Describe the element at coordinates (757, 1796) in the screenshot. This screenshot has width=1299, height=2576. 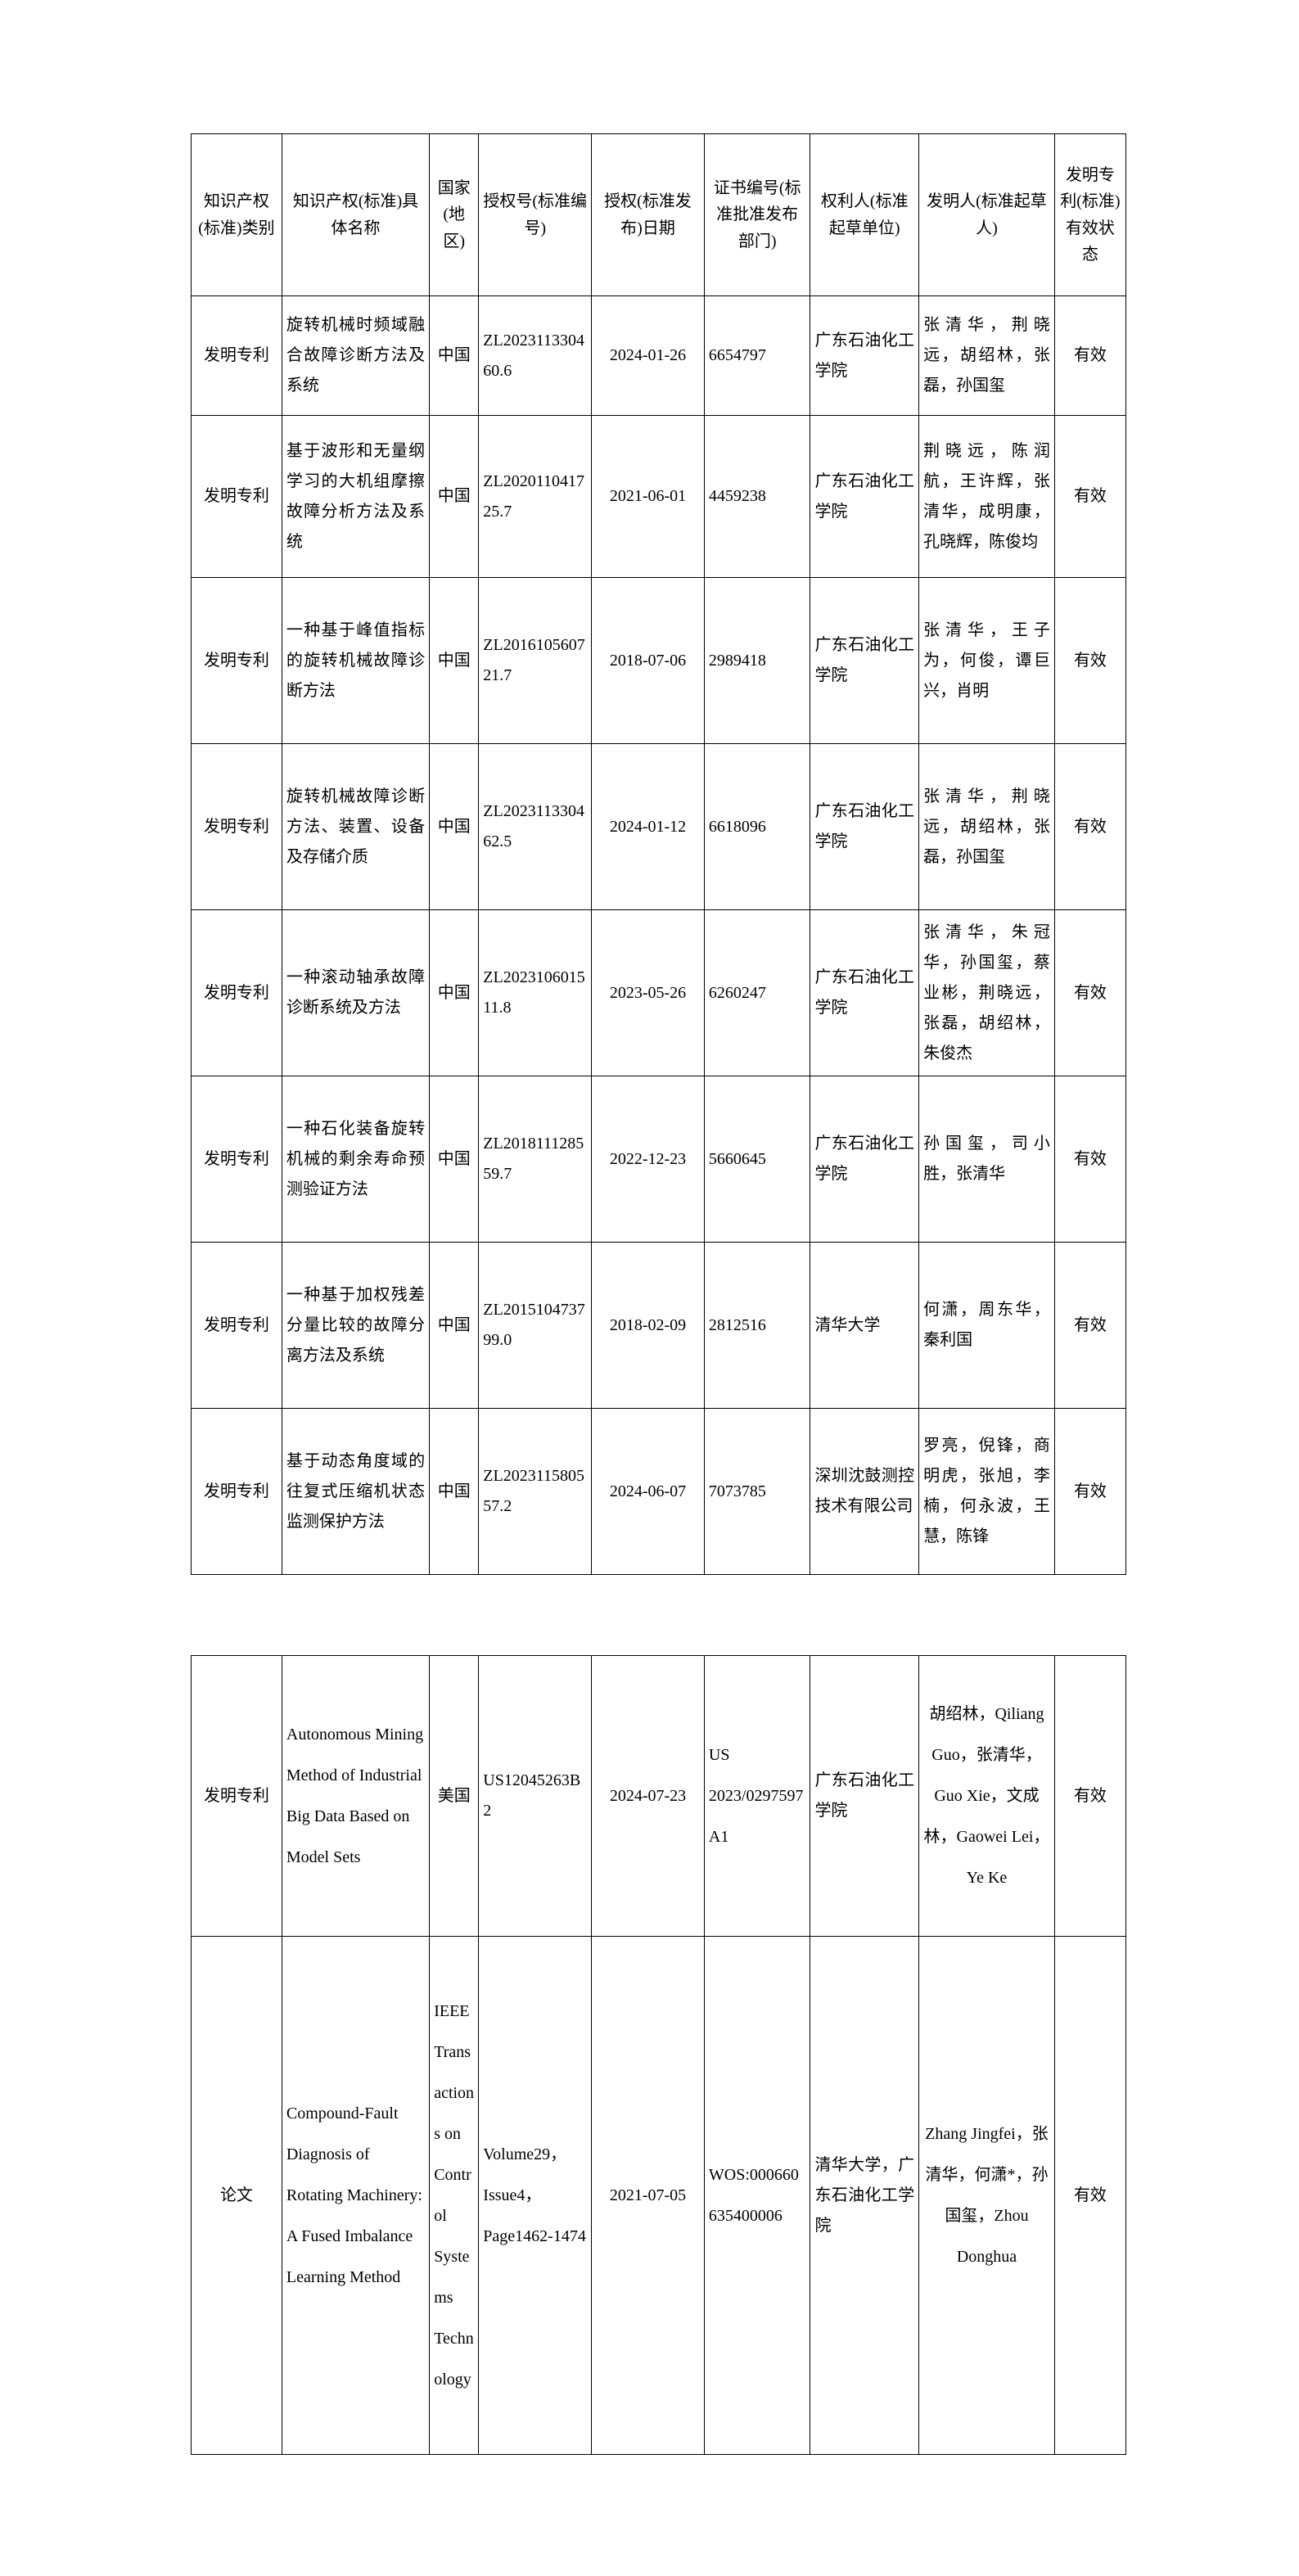
I see `cell-cert-no: US 2023/0297597 A1` at that location.